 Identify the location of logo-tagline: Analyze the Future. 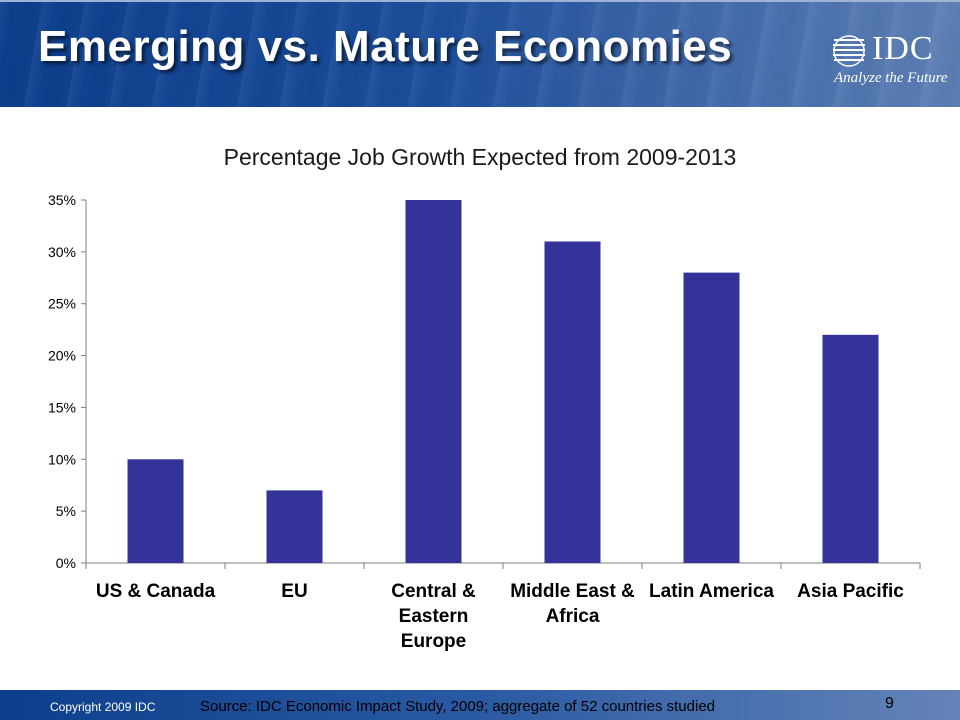
(891, 78).